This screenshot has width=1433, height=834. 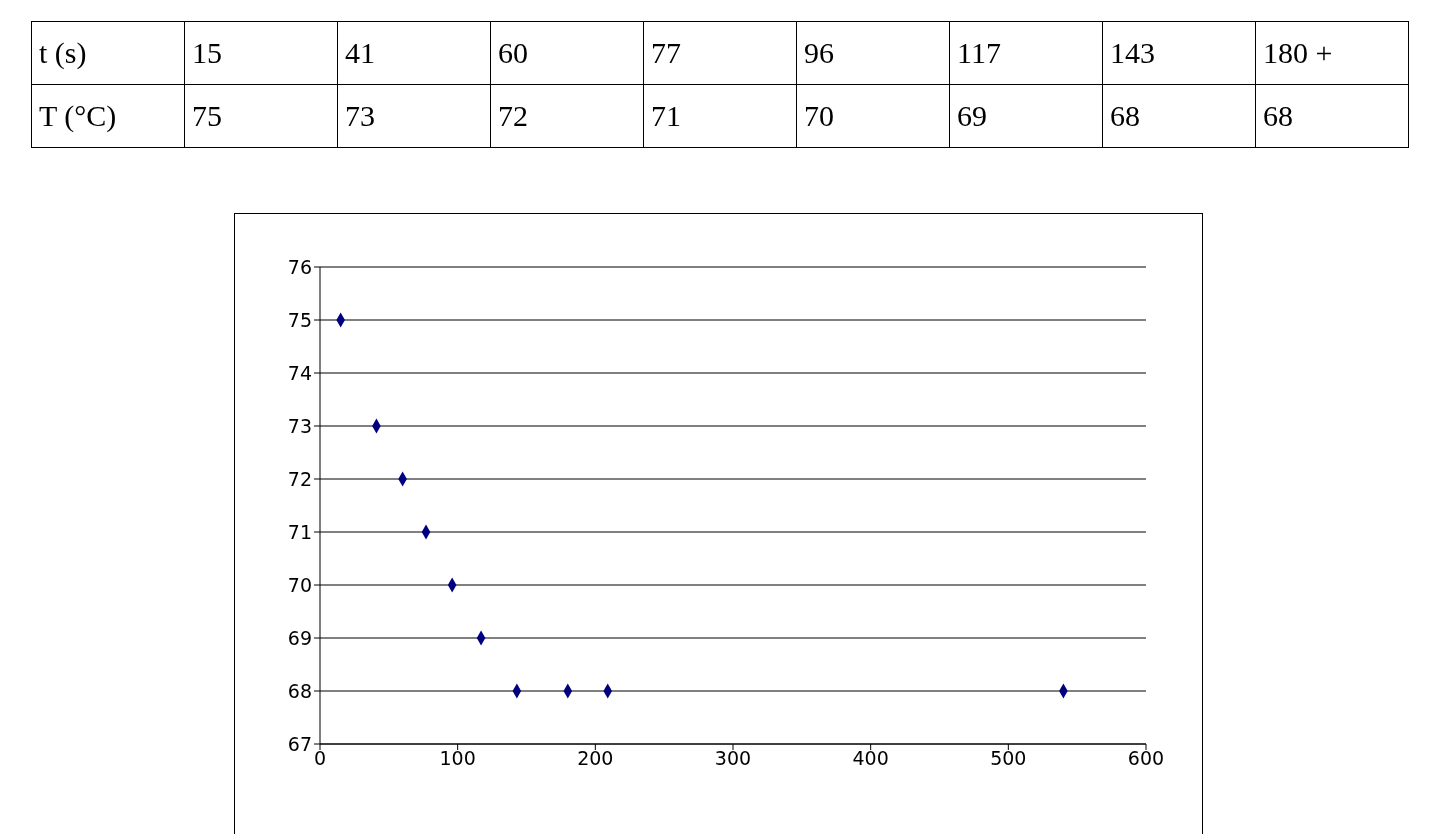 What do you see at coordinates (299, 637) in the screenshot?
I see `y-tick-label: 69` at bounding box center [299, 637].